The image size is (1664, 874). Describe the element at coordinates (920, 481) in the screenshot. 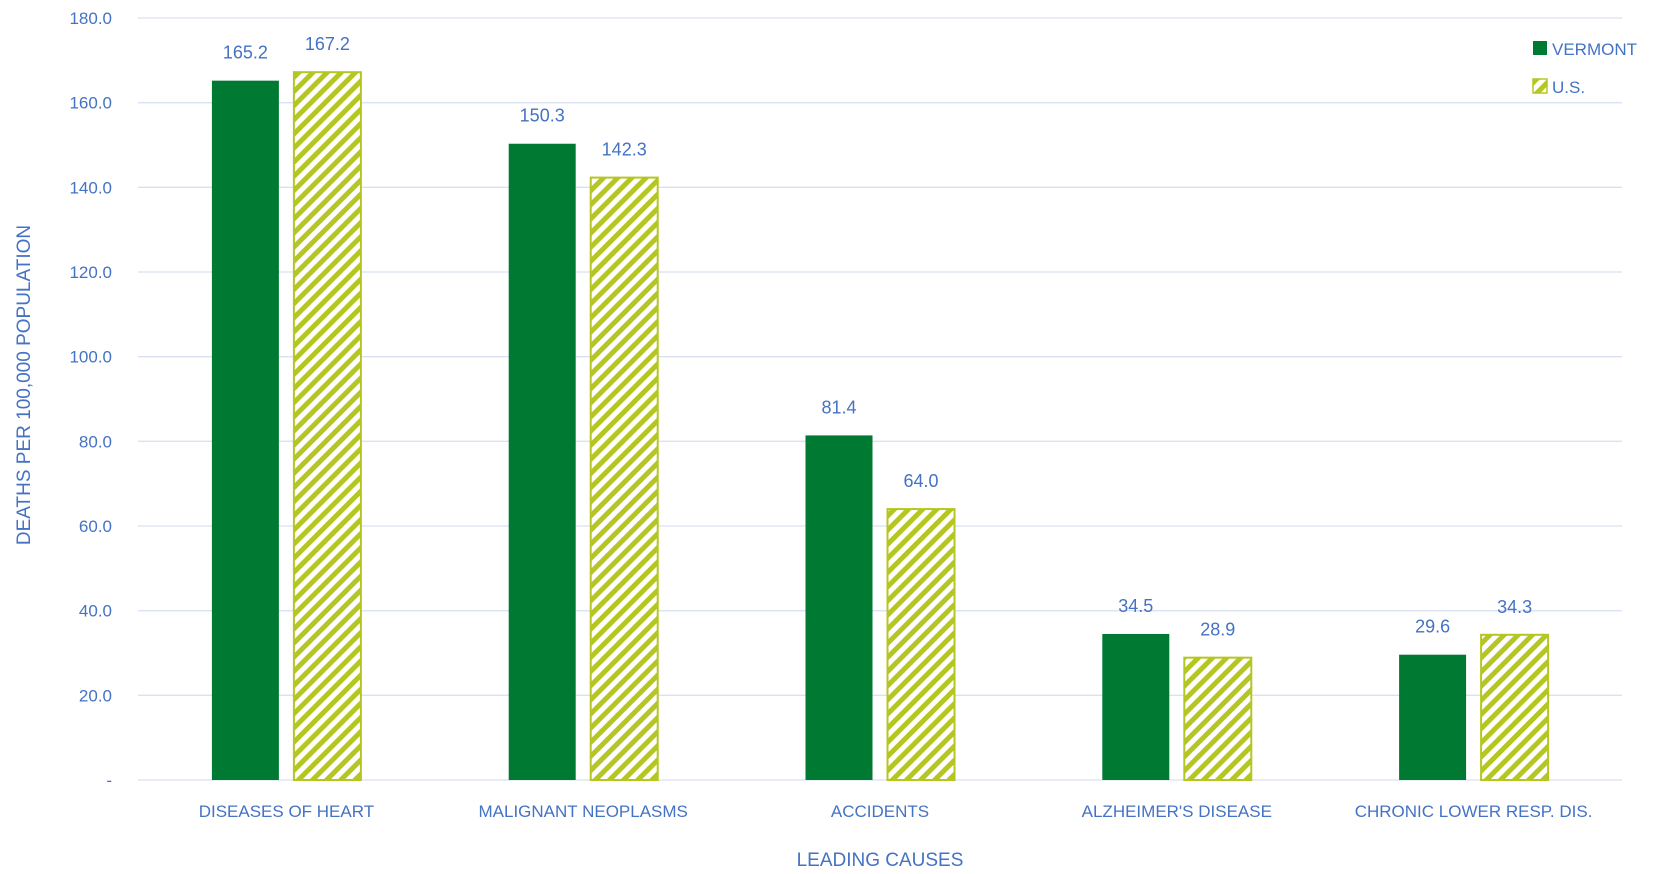

I see `data-label: 64.0` at that location.